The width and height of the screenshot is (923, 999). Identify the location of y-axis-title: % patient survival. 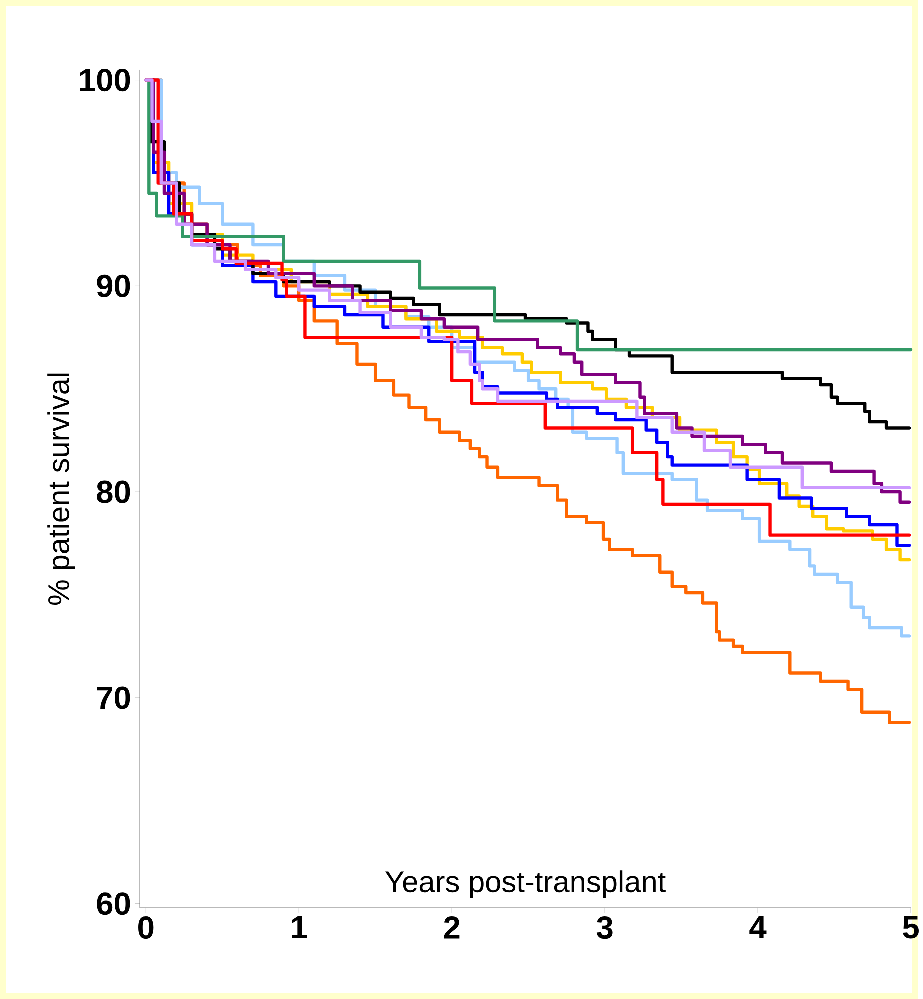
(61, 490).